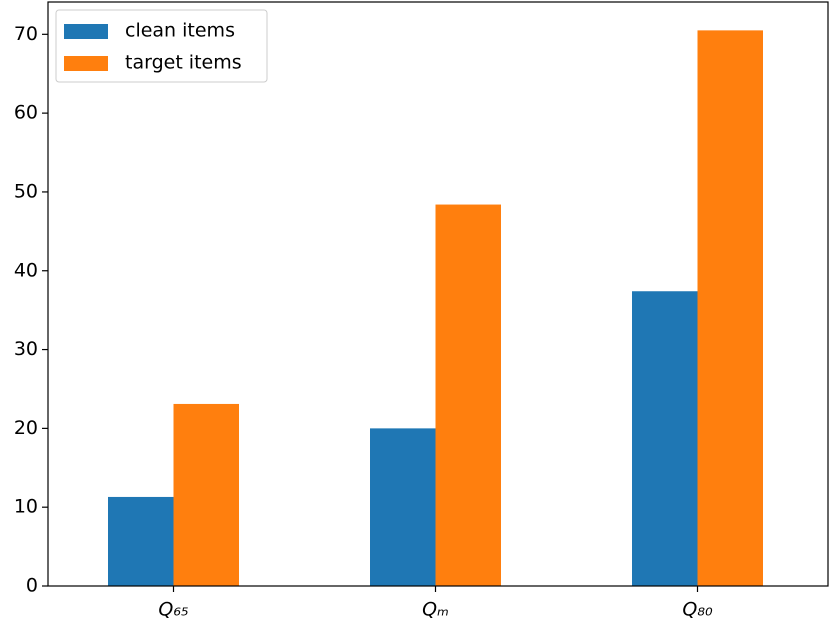 This screenshot has width=830, height=628. Describe the element at coordinates (697, 610) in the screenshot. I see `x-tick-label: Q₈₀` at that location.